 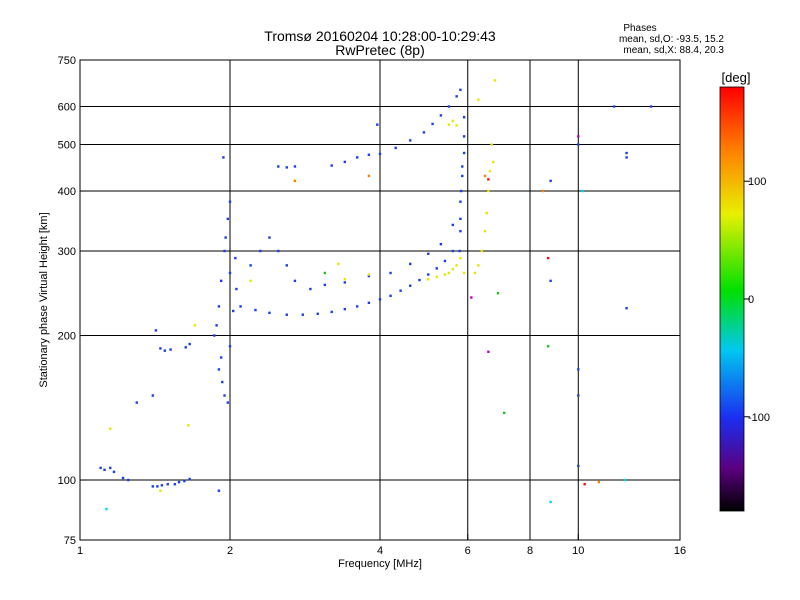 I want to click on colorbar: [deg] 100 0 -100, so click(x=744, y=291).